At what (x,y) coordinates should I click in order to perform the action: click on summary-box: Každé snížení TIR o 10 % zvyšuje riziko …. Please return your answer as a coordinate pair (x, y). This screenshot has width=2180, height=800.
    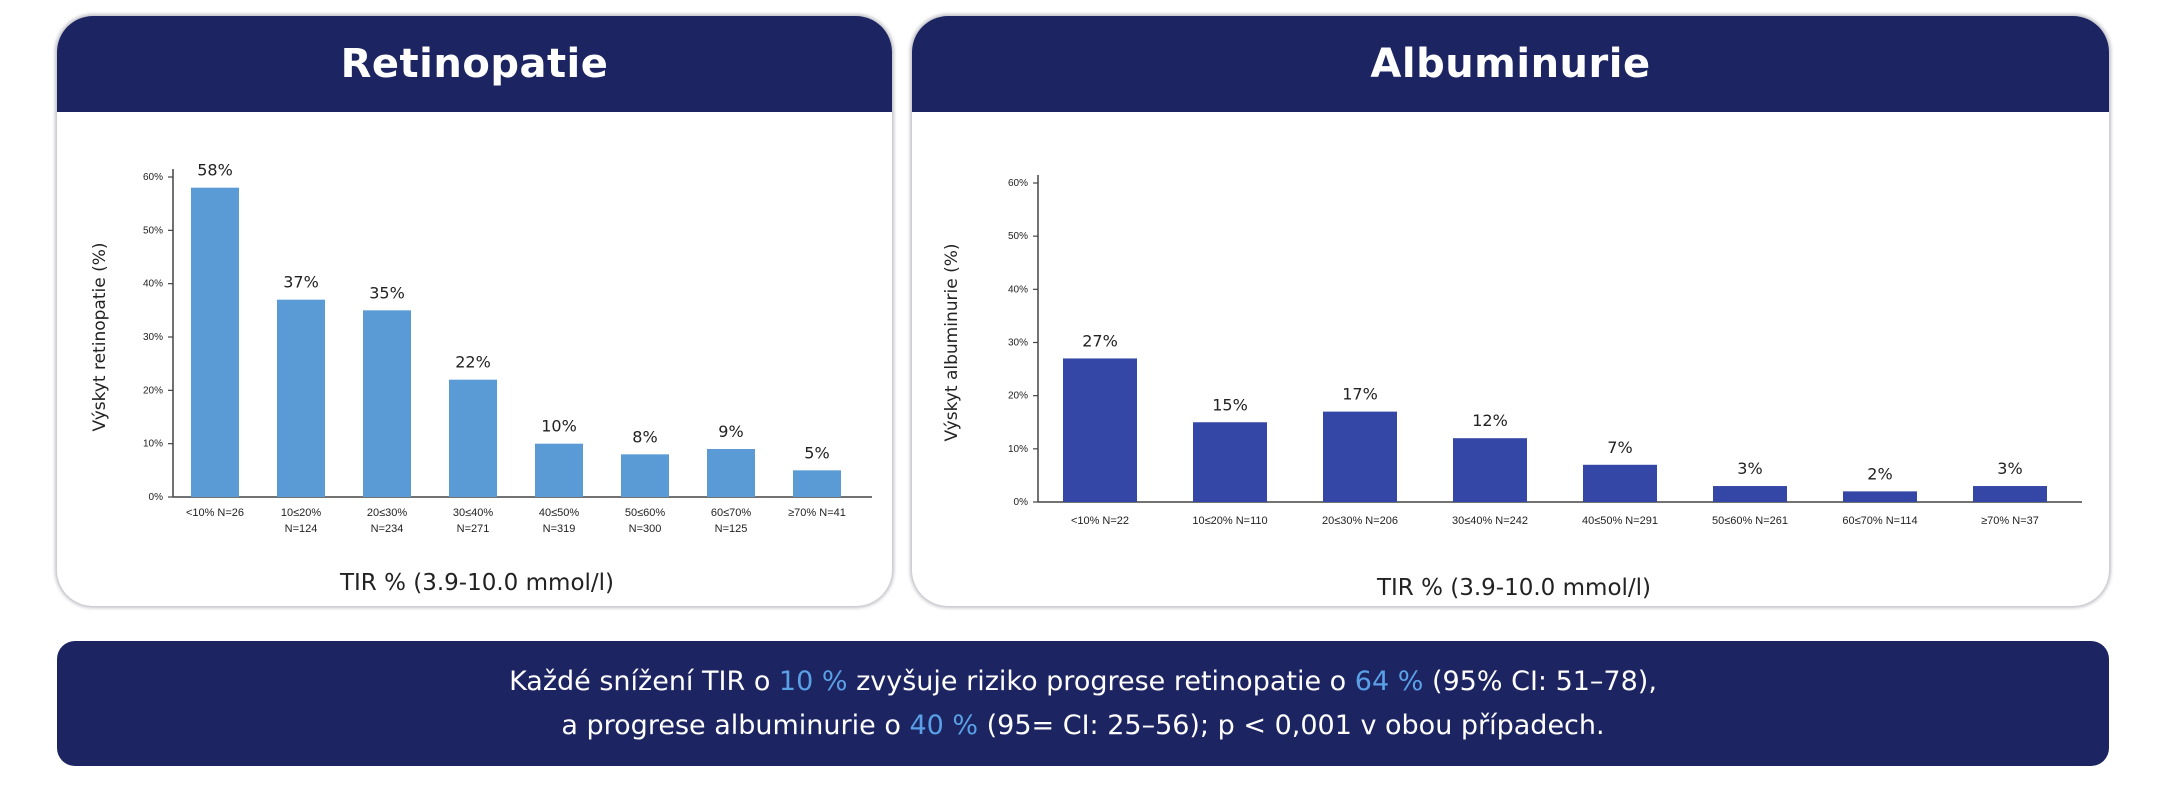
    Looking at the image, I should click on (1083, 703).